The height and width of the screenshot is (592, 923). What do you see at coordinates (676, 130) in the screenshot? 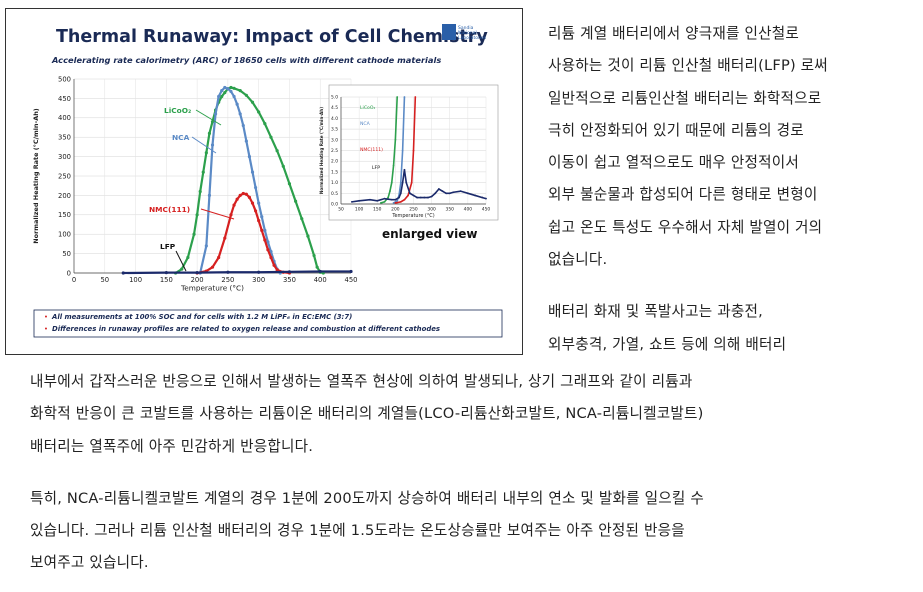
I see `side-line: 극히 안정화되어 있기 때문에 리튬의 경로` at bounding box center [676, 130].